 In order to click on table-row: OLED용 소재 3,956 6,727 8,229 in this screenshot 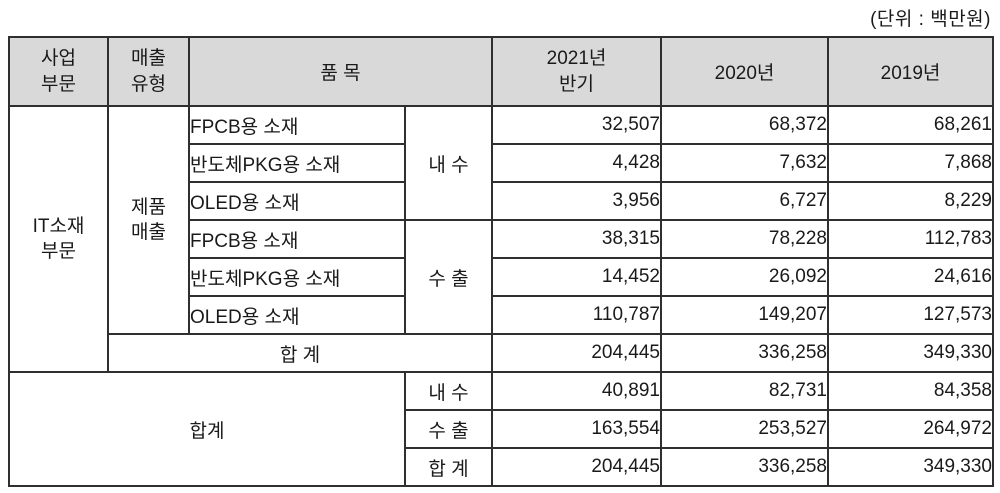, I will do `click(501, 201)`.